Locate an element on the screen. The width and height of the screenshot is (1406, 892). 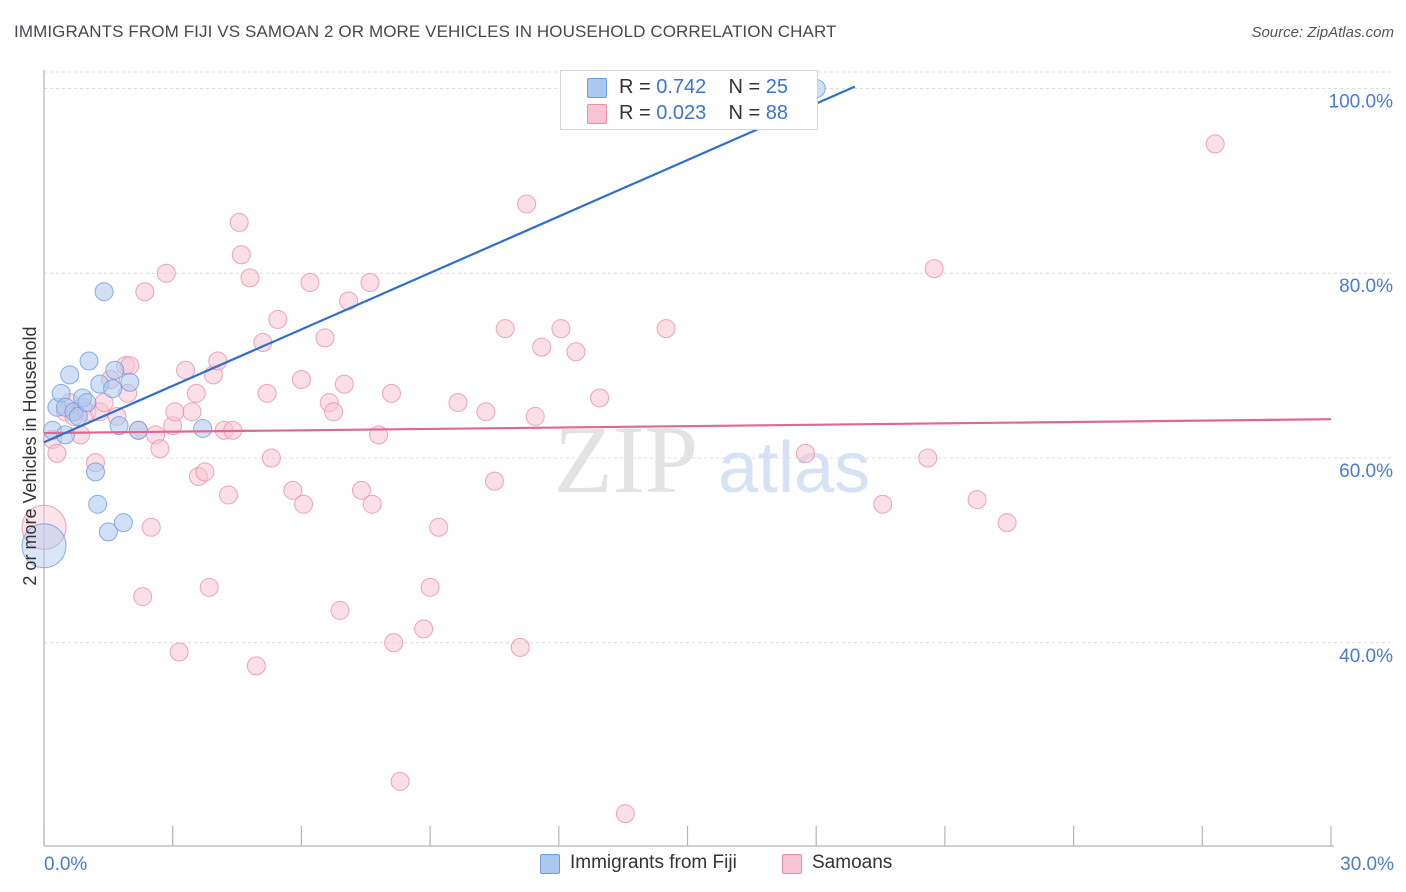
samoan-n-label: N = is located at coordinates (744, 113).